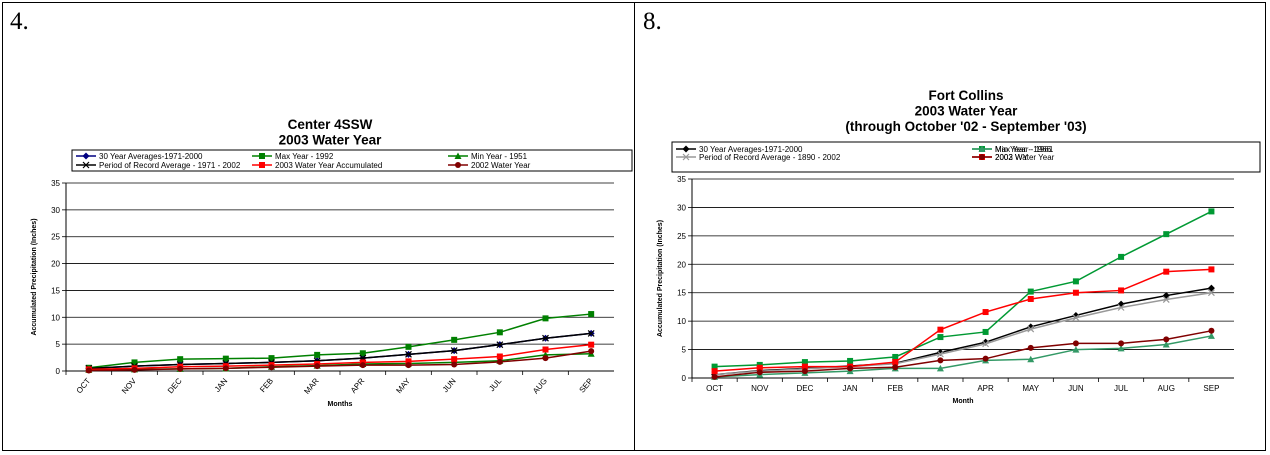  Describe the element at coordinates (55, 210) in the screenshot. I see `y-tick-label: 30` at that location.